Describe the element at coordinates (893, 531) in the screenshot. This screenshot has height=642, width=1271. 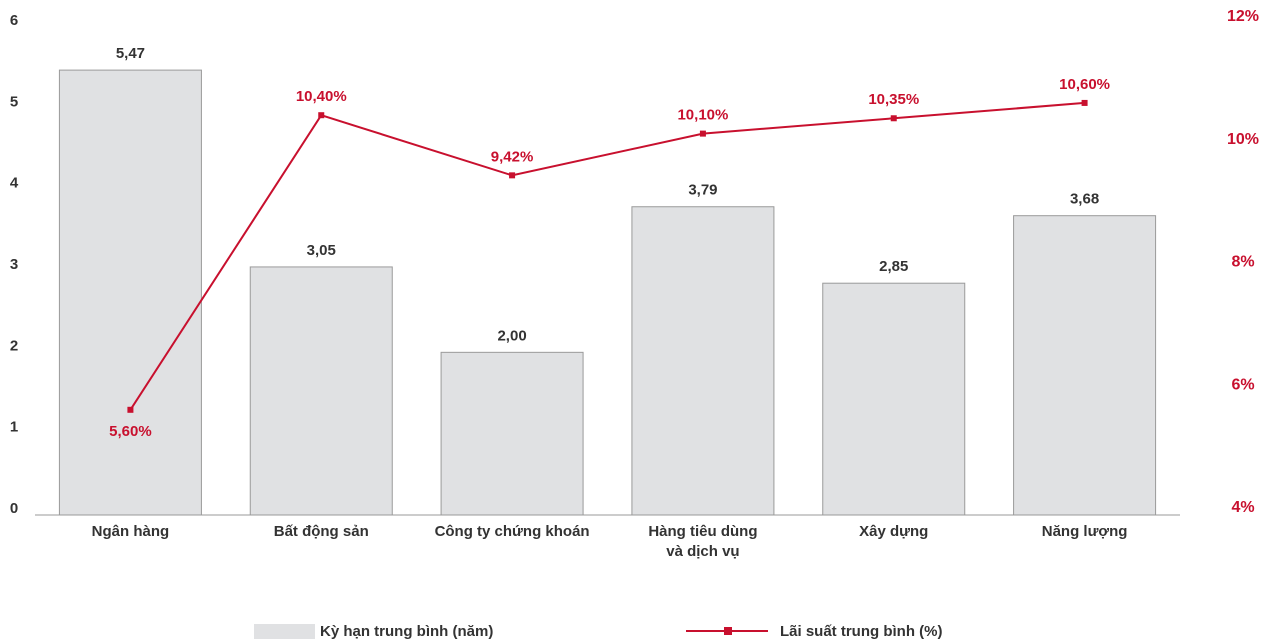
I see `category-label: Xây dựng` at that location.